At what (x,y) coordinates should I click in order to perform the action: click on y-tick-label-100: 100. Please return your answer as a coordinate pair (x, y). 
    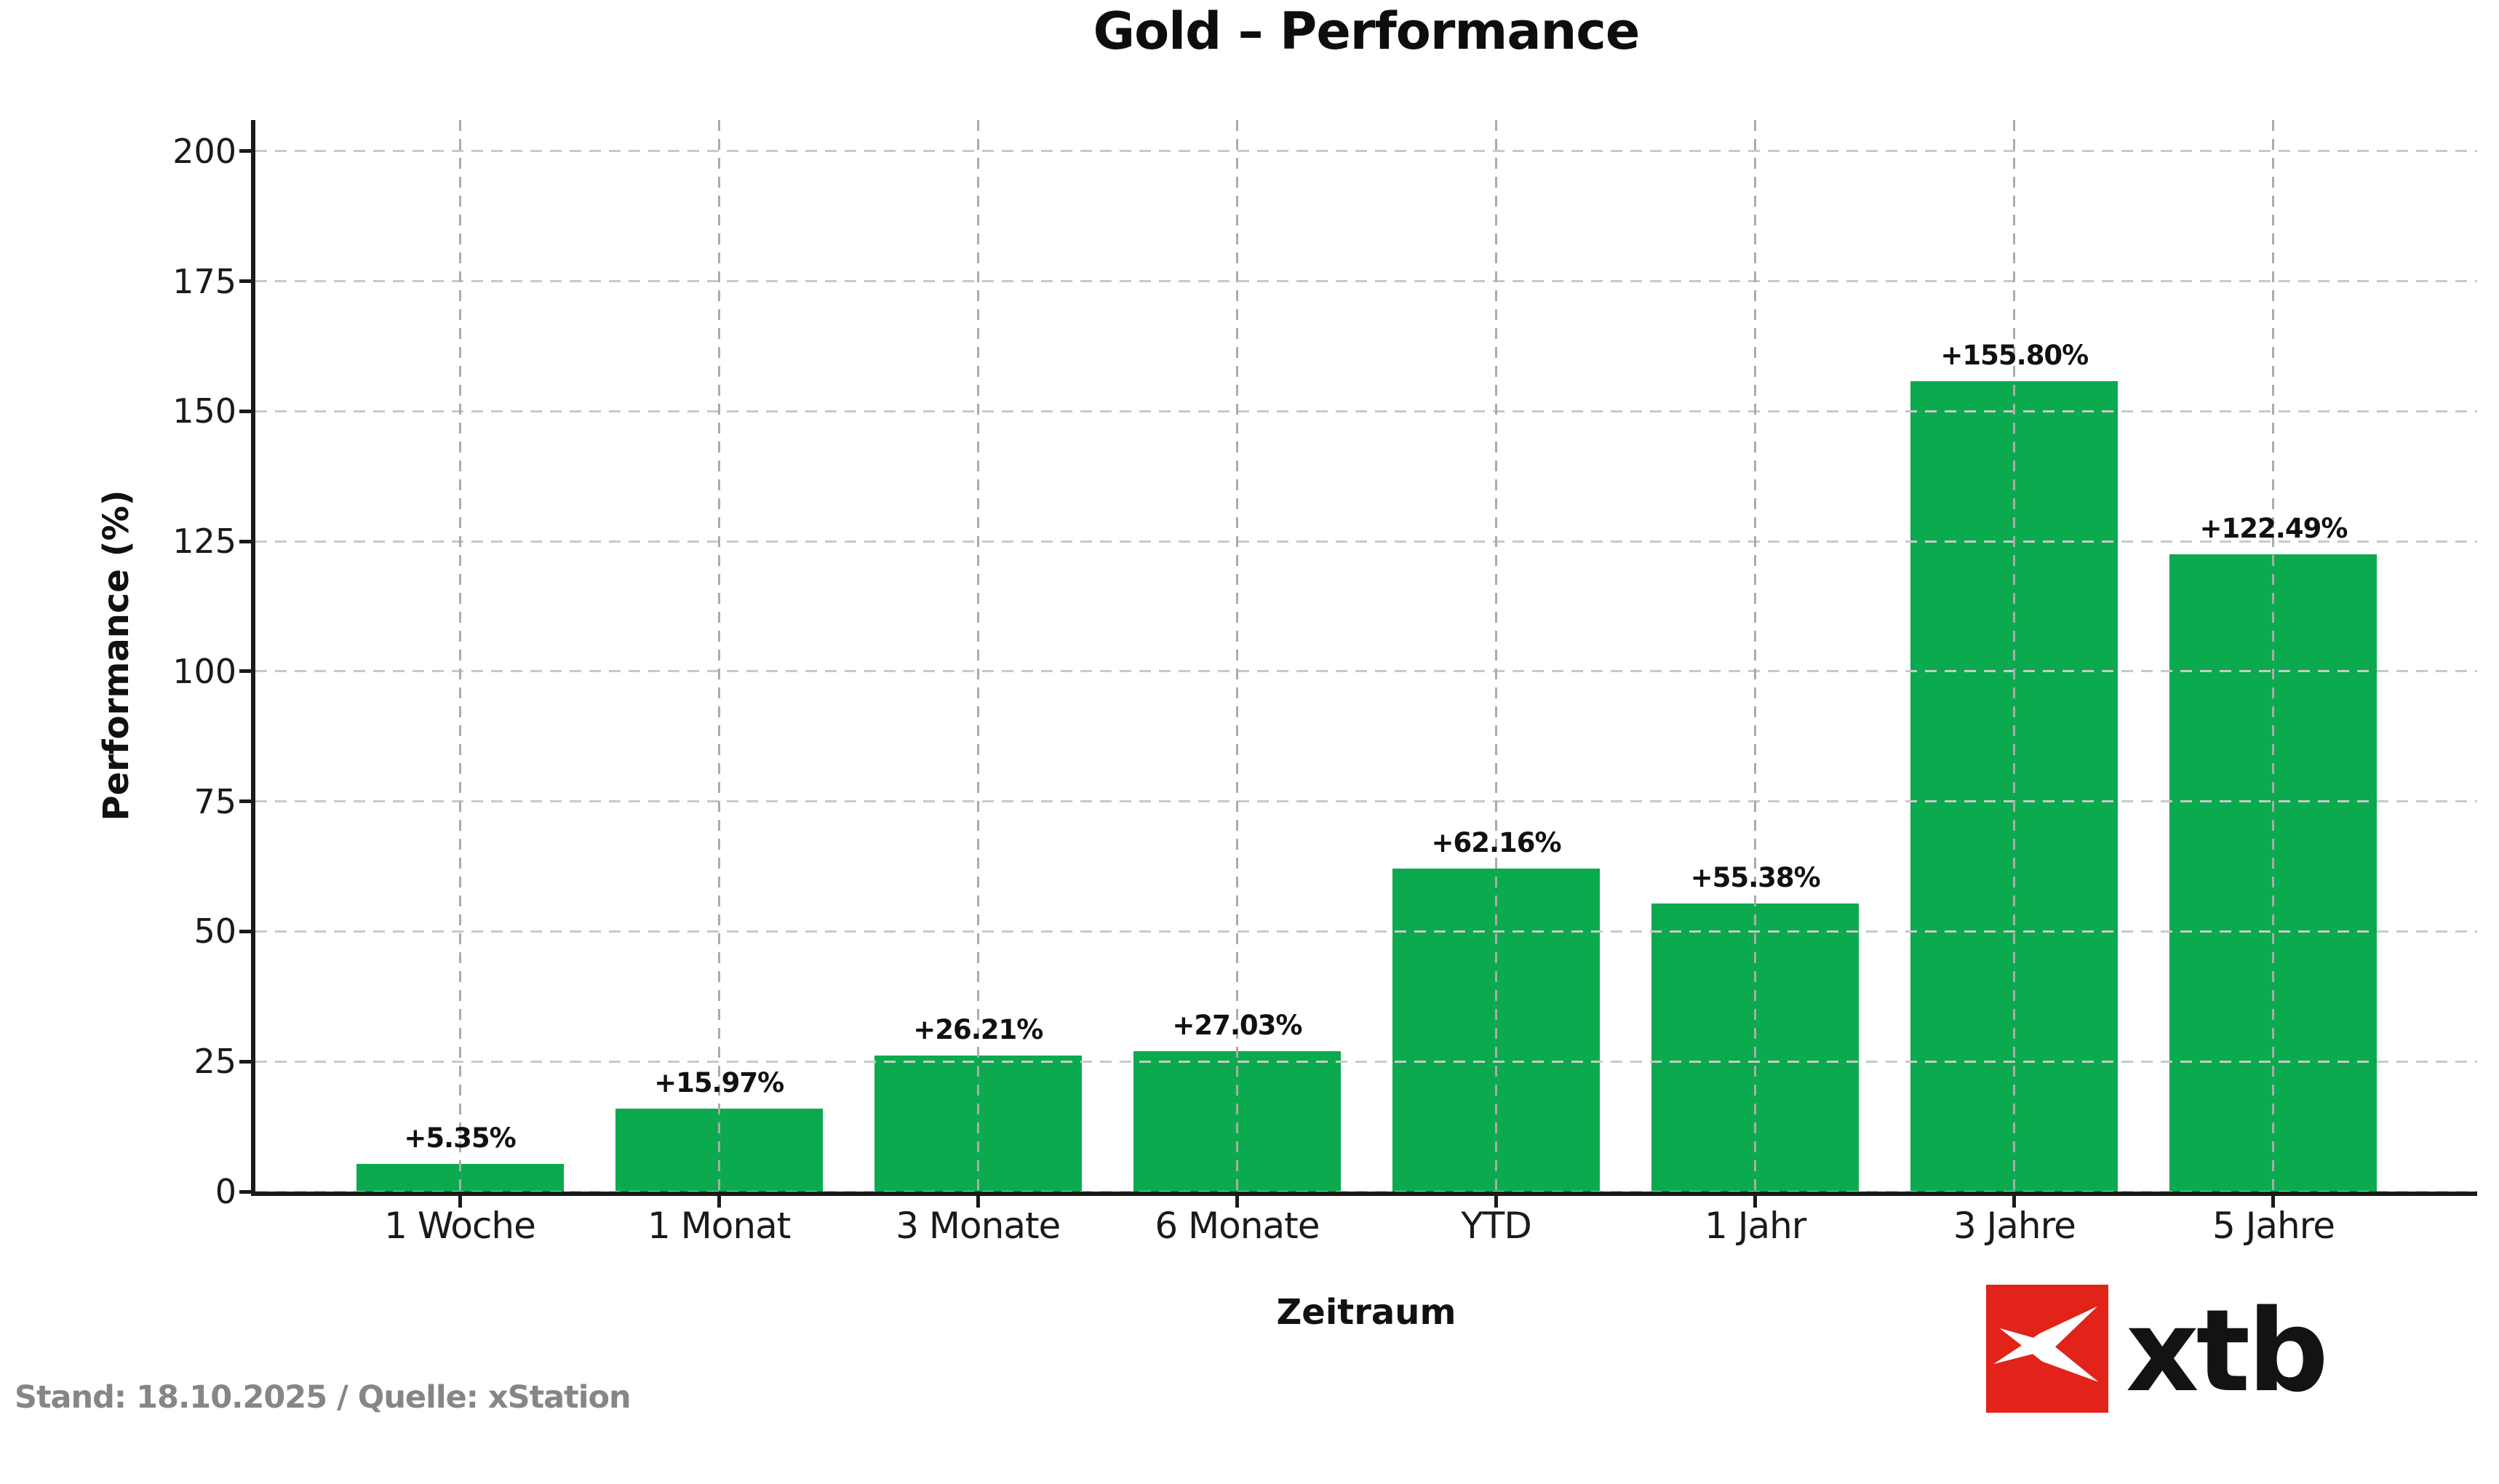
    Looking at the image, I should click on (204, 671).